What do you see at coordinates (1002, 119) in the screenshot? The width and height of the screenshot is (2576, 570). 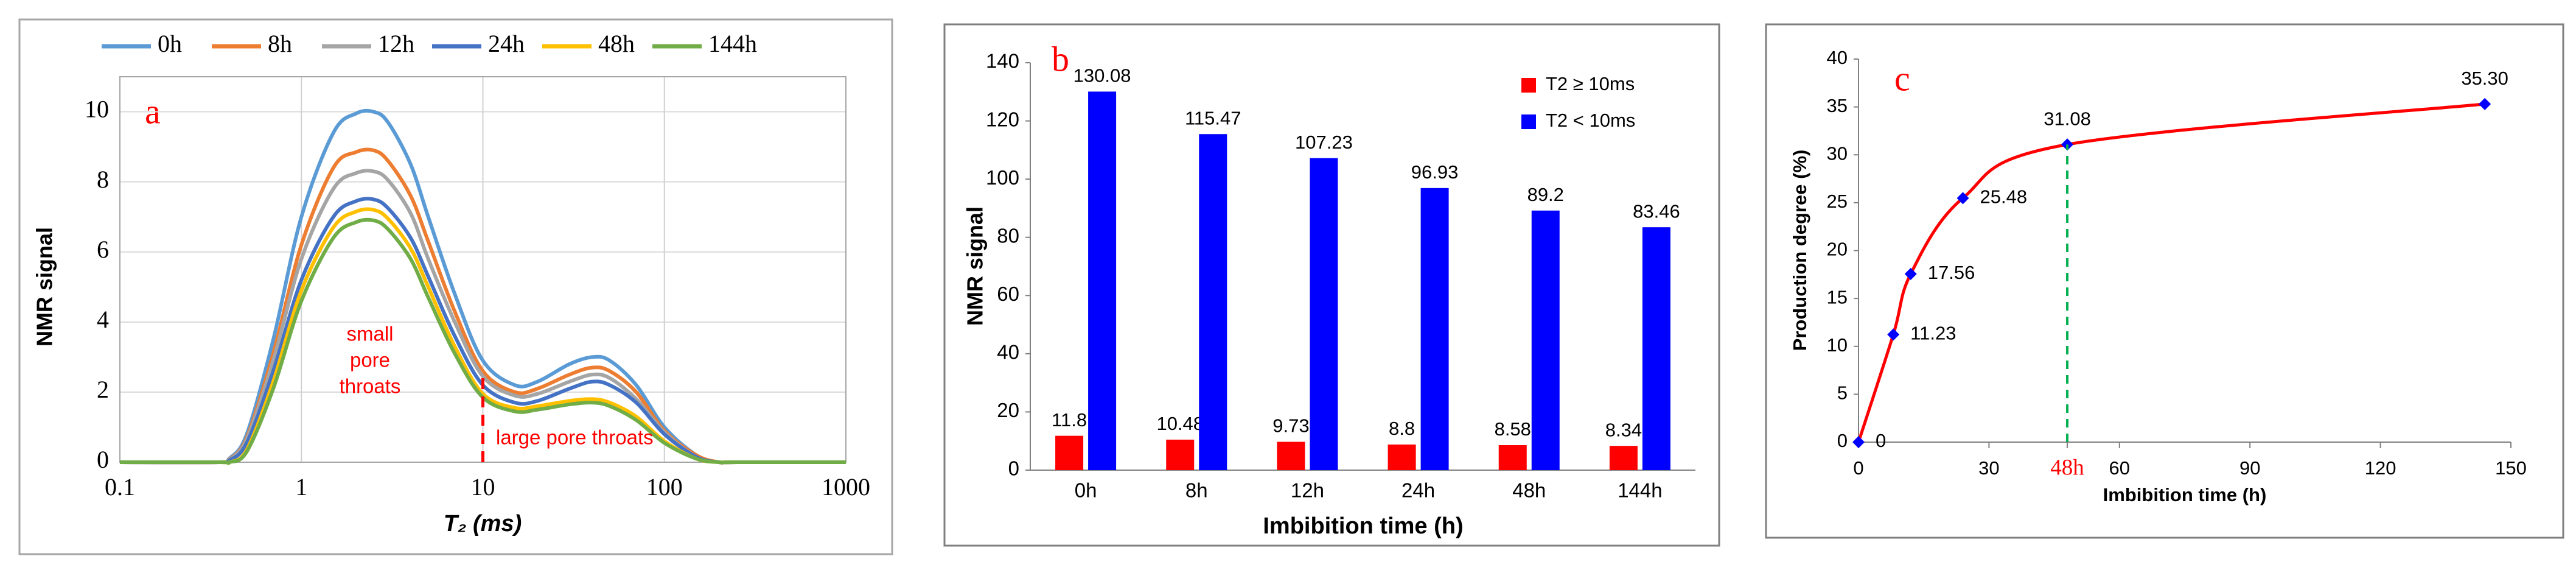 I see `y-tick-label: 120` at bounding box center [1002, 119].